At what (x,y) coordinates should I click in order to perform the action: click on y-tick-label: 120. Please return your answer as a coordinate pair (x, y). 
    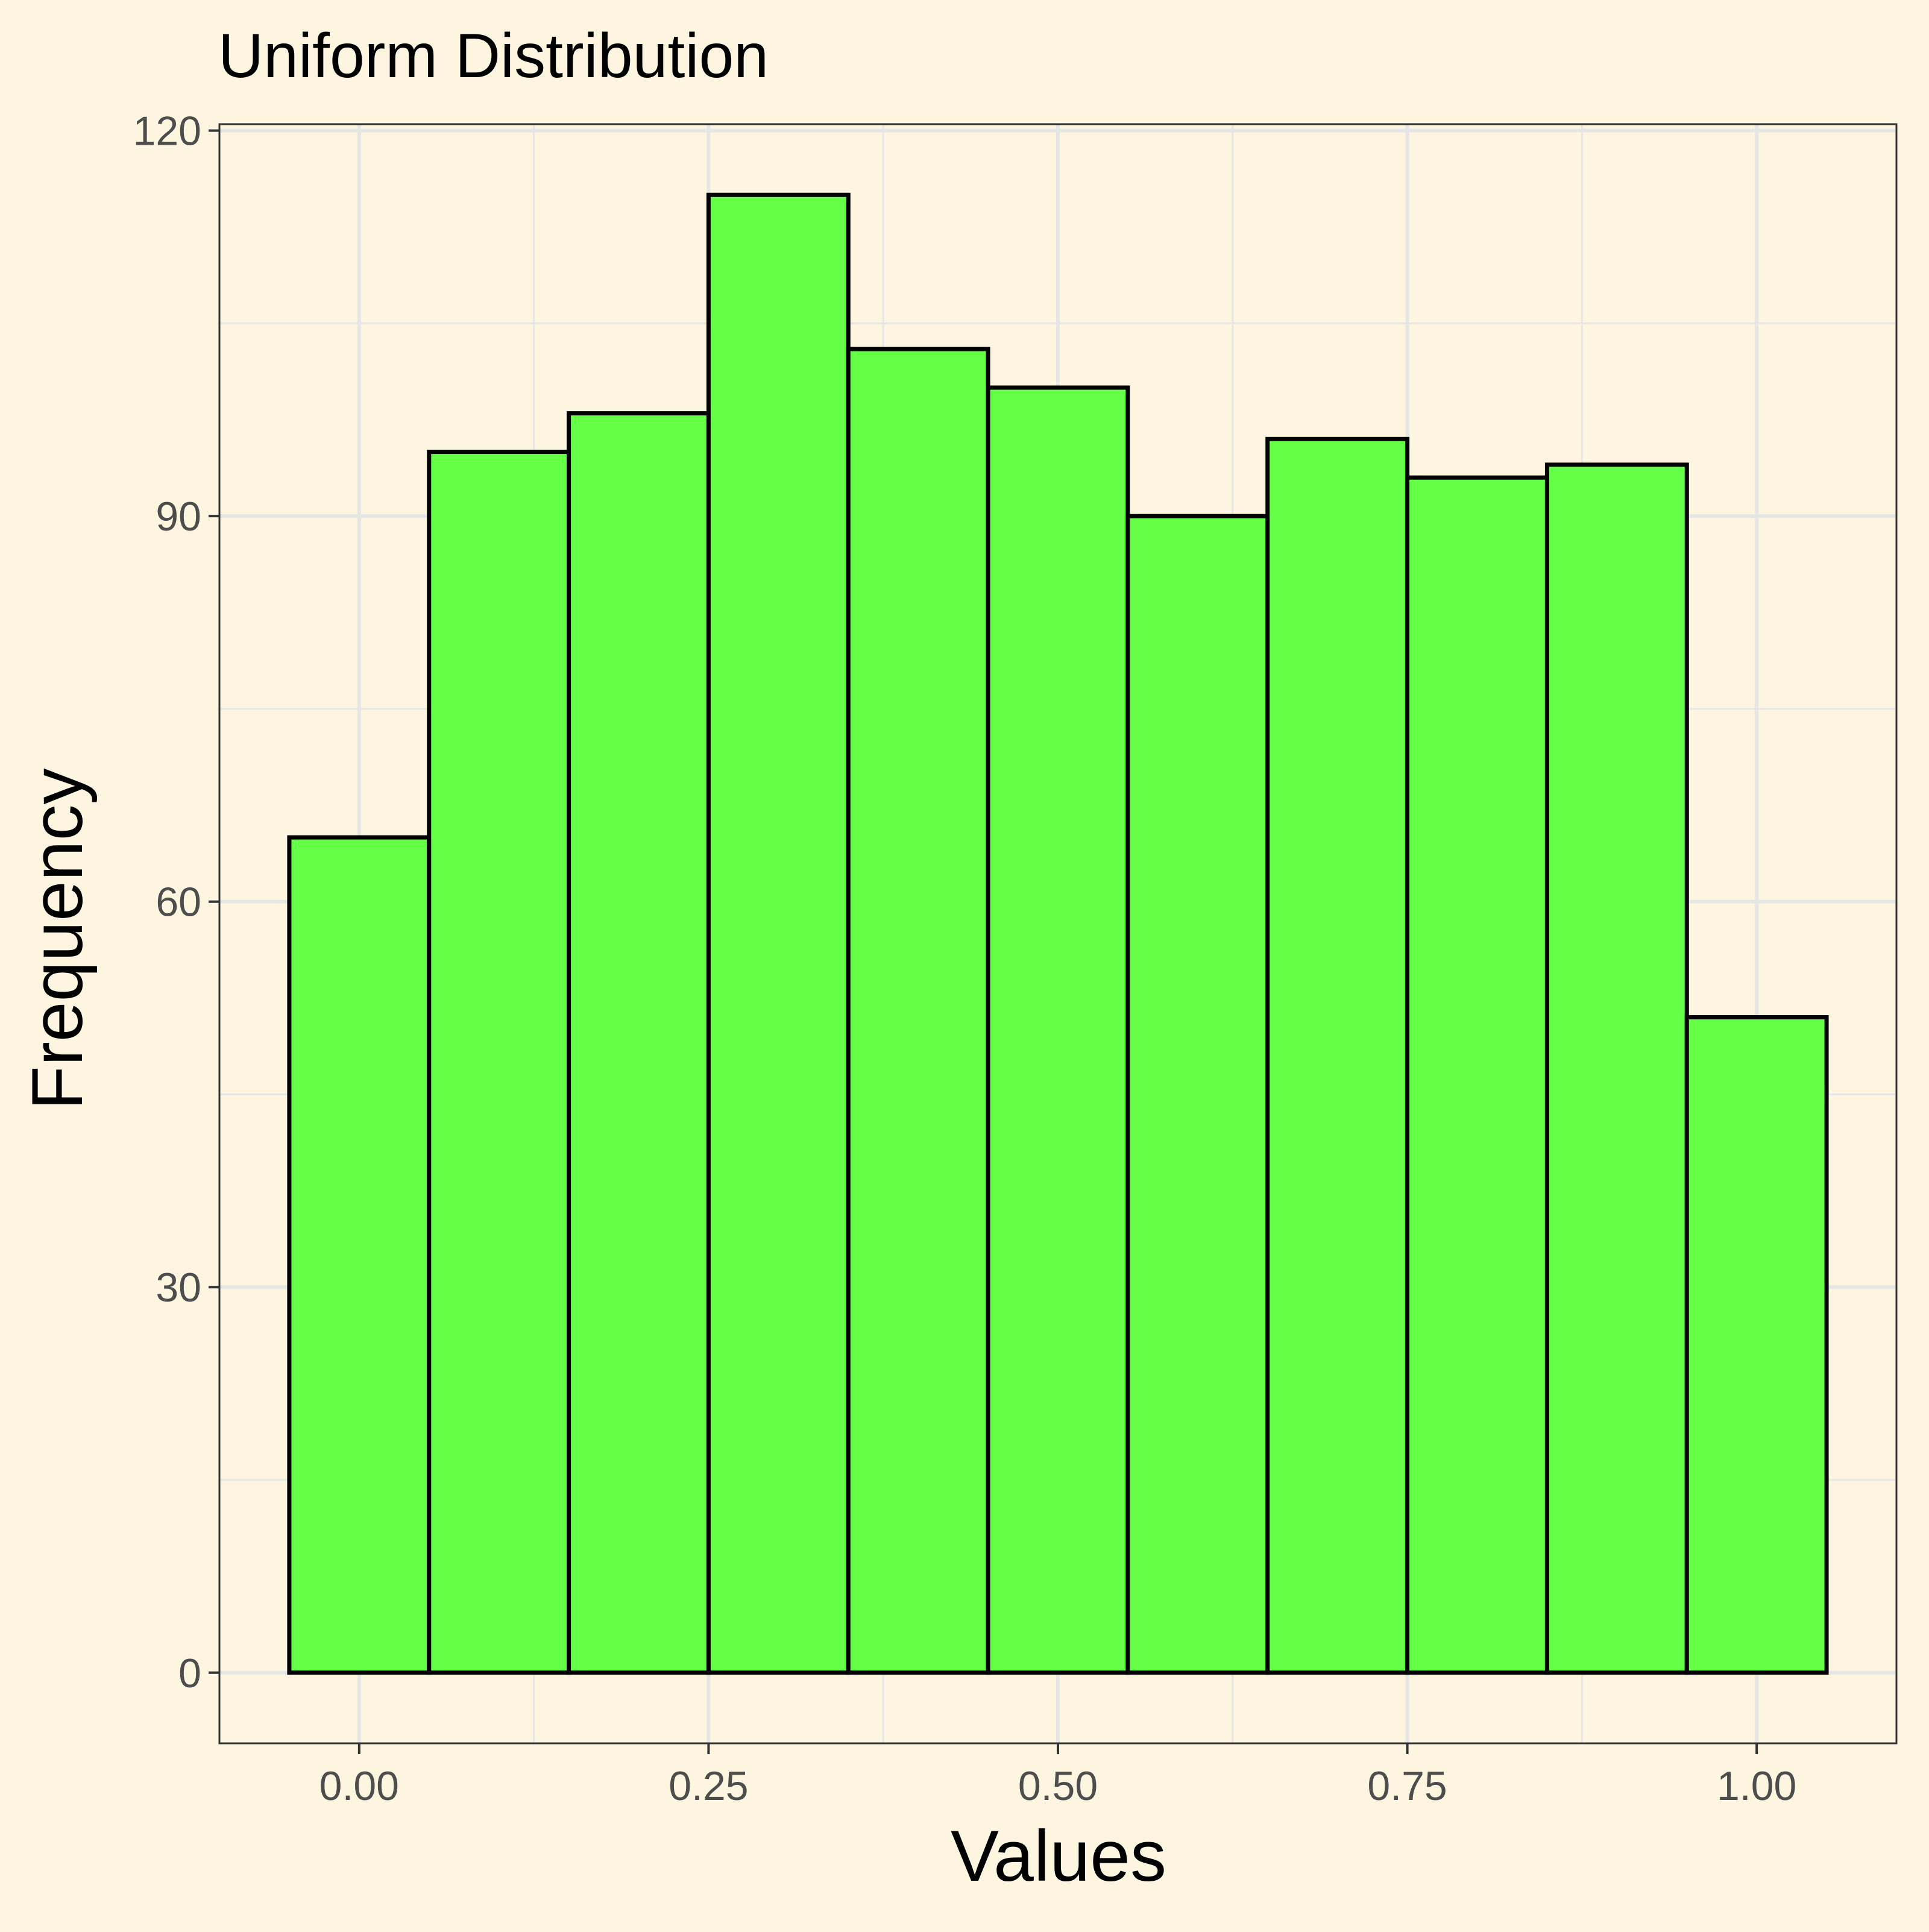
    Looking at the image, I should click on (167, 131).